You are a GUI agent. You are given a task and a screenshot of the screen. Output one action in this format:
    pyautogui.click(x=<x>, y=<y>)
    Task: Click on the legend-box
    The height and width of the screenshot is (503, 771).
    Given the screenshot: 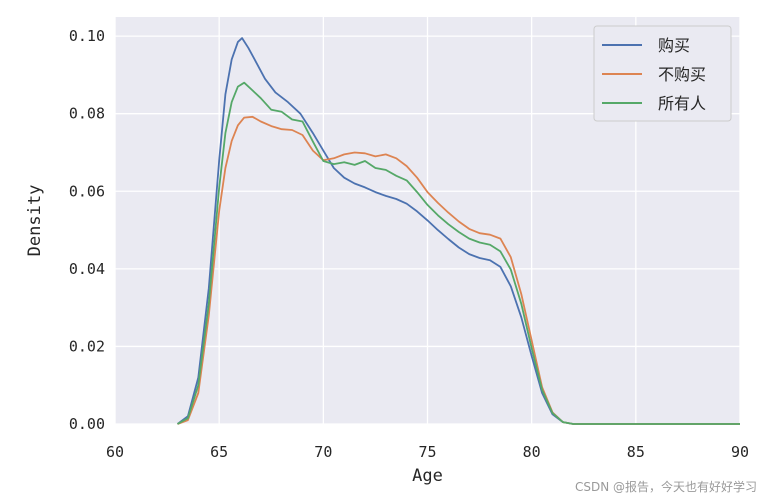 What is the action you would take?
    pyautogui.click(x=662, y=73)
    